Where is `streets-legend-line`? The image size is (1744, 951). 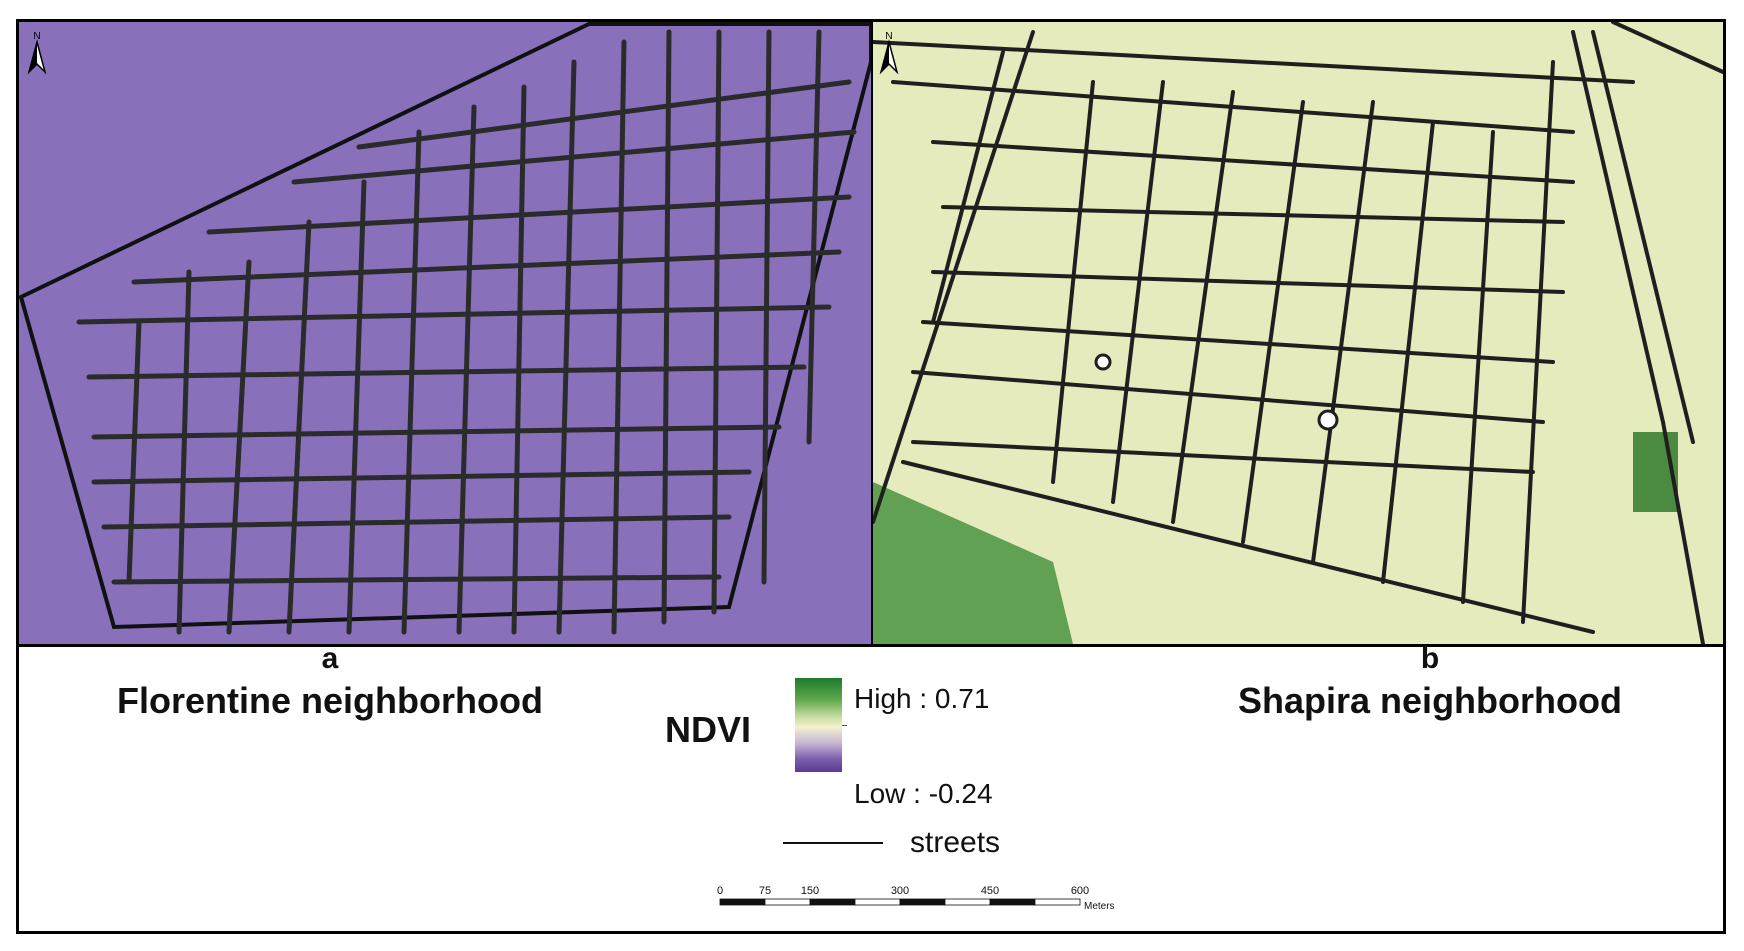
streets-legend-line is located at coordinates (833, 843).